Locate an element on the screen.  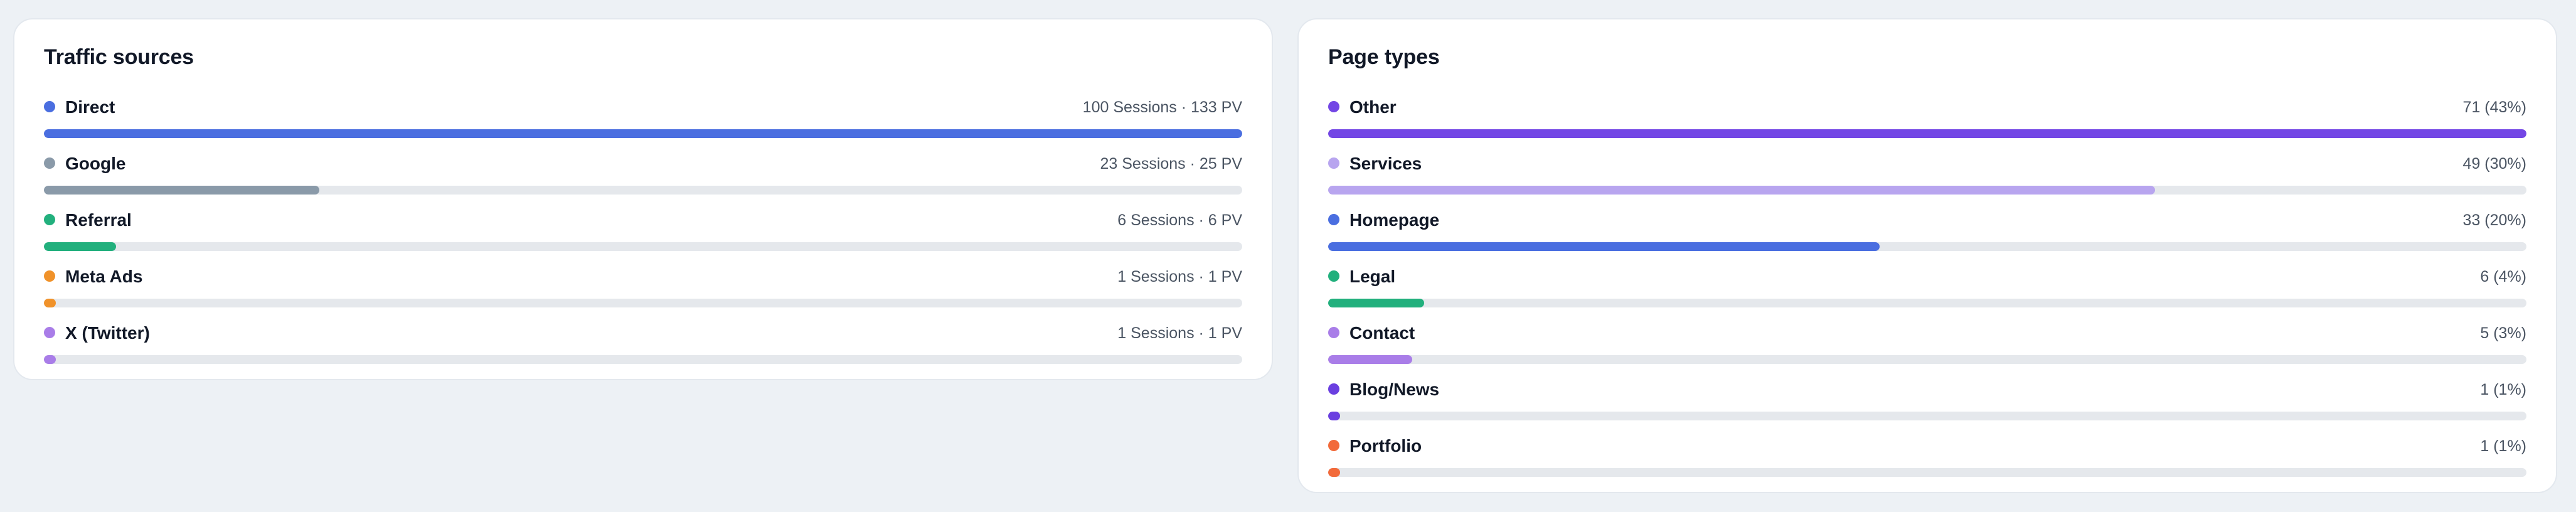
page-type-row-legal: Legal 6 (4%) is located at coordinates (1927, 292).